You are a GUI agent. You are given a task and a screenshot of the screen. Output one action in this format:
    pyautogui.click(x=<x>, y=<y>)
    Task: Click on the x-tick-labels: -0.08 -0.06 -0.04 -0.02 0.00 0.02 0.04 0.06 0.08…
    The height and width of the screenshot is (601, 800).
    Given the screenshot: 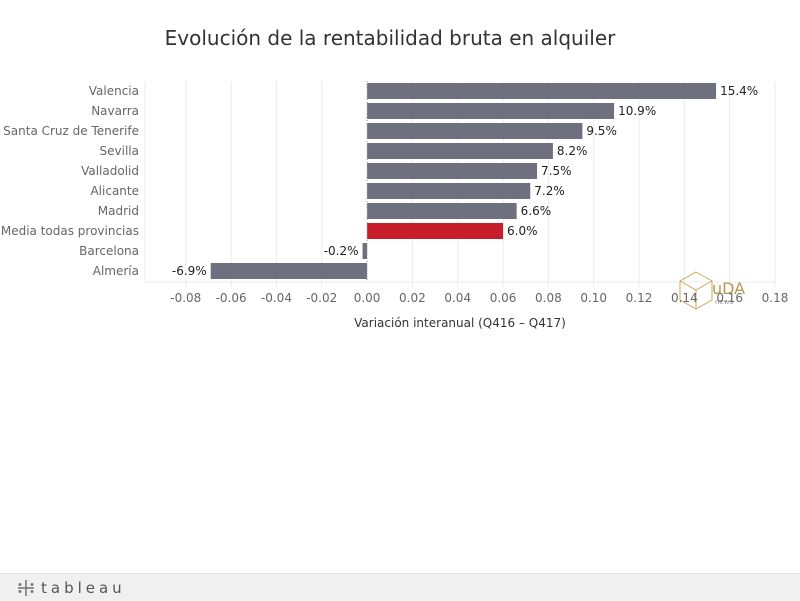 What is the action you would take?
    pyautogui.click(x=479, y=298)
    